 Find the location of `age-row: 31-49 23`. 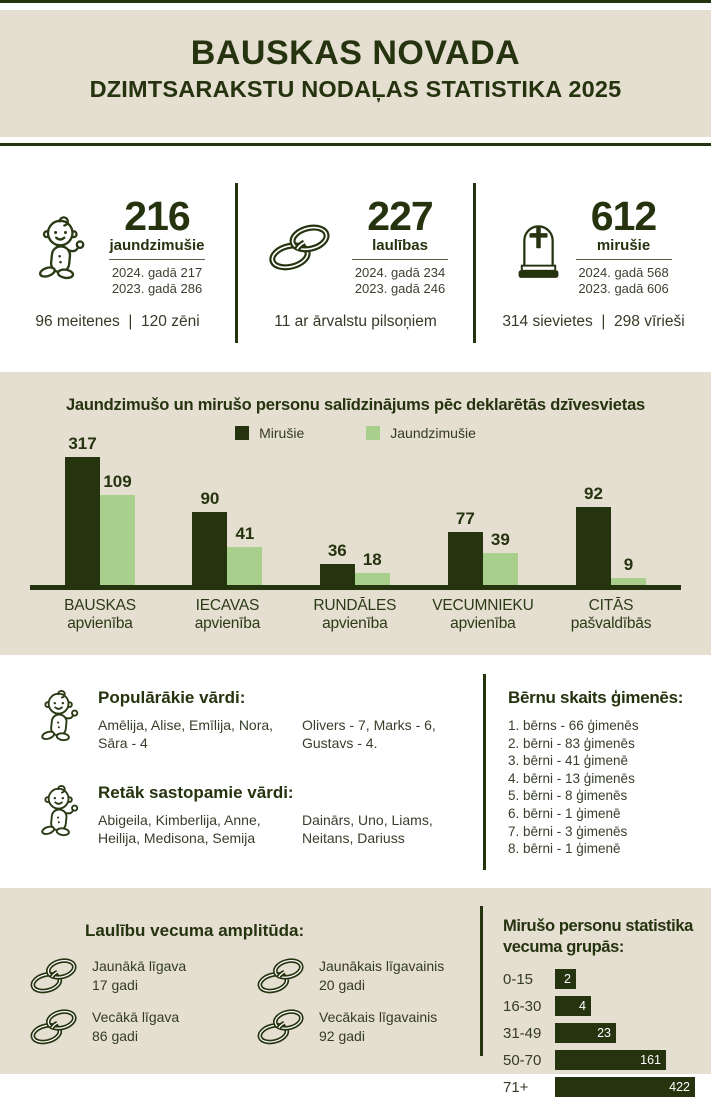

age-row: 31-49 23 is located at coordinates (602, 1033).